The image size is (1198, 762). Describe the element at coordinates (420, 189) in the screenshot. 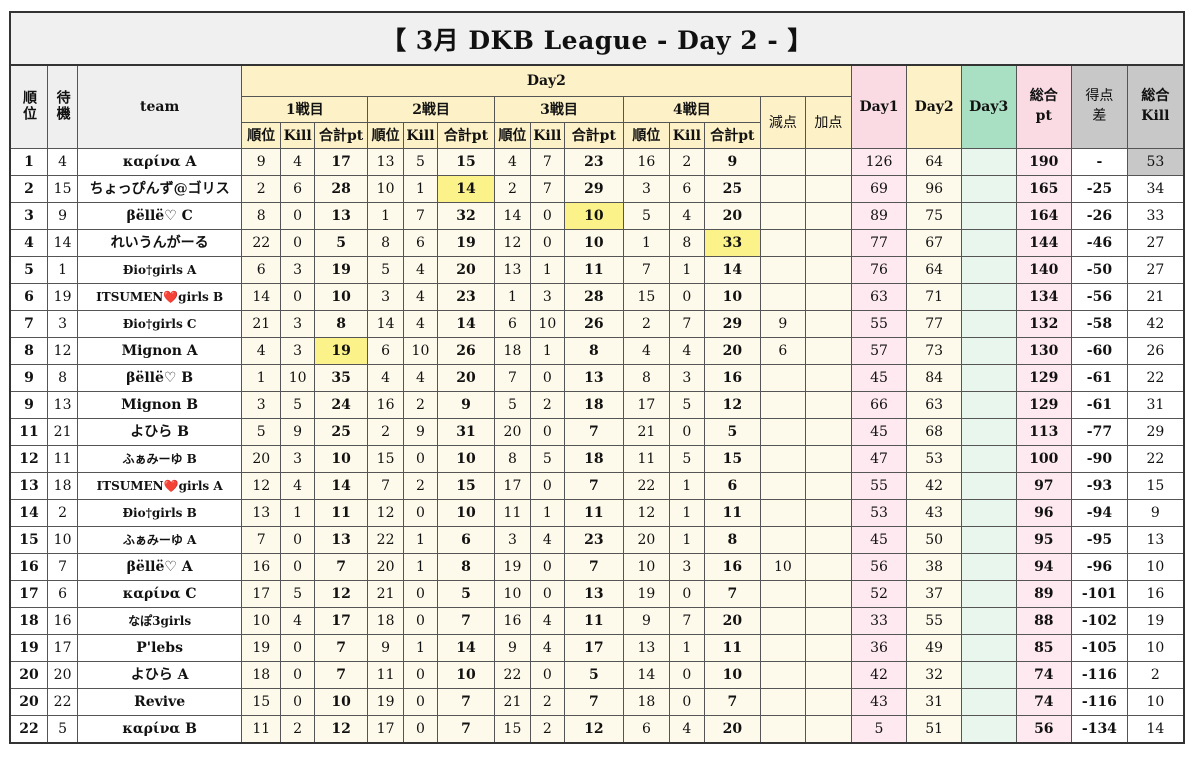

I see `m2-kill-cell: 1` at that location.